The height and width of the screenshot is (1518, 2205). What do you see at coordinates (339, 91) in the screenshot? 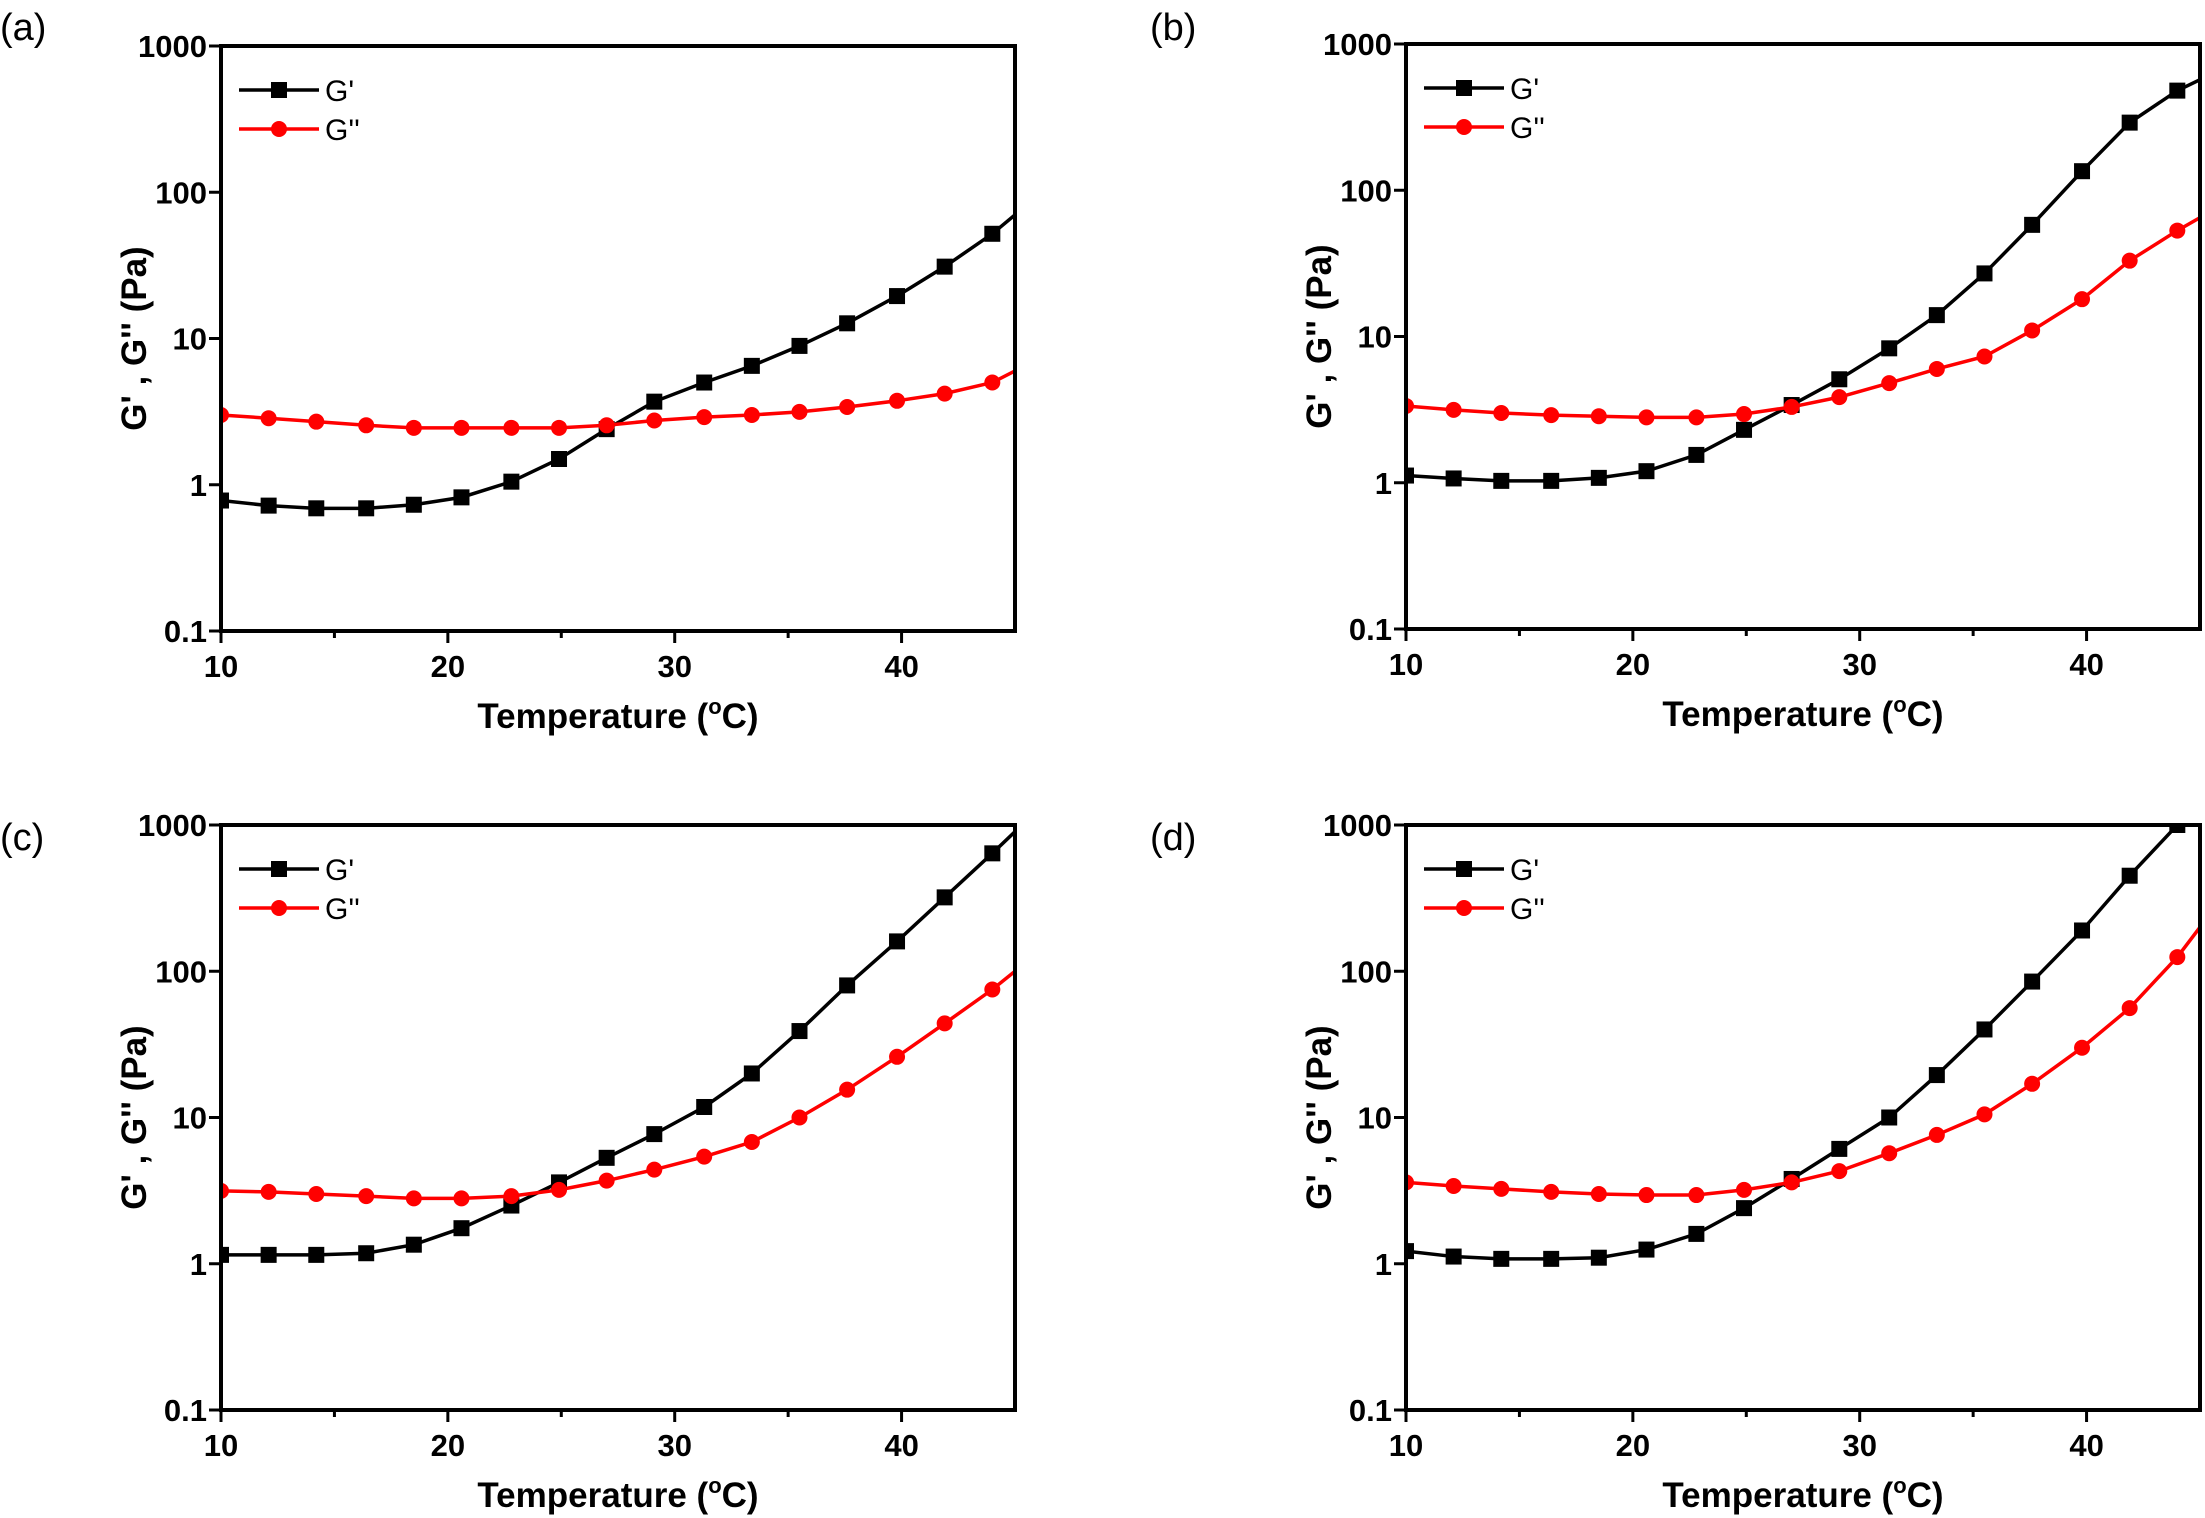
I see `legend-label: G'` at bounding box center [339, 91].